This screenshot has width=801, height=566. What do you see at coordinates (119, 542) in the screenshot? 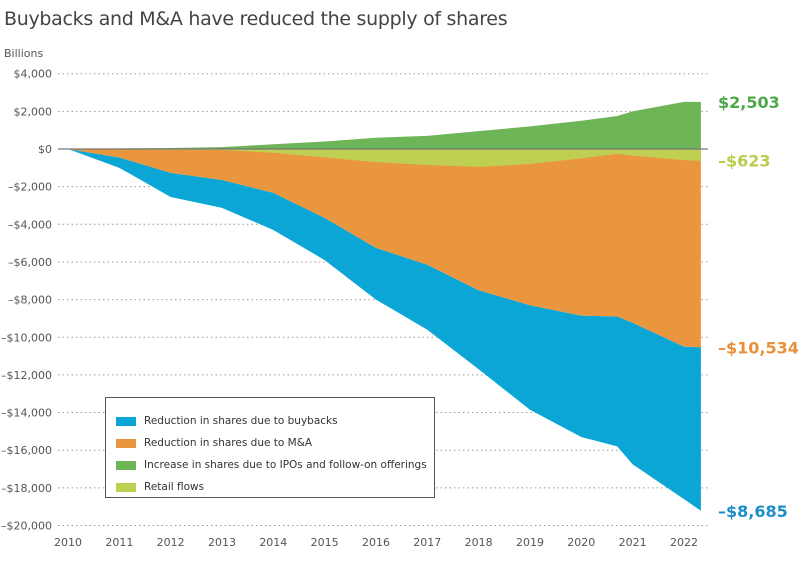
I see `x-tick-label: 2011` at bounding box center [119, 542].